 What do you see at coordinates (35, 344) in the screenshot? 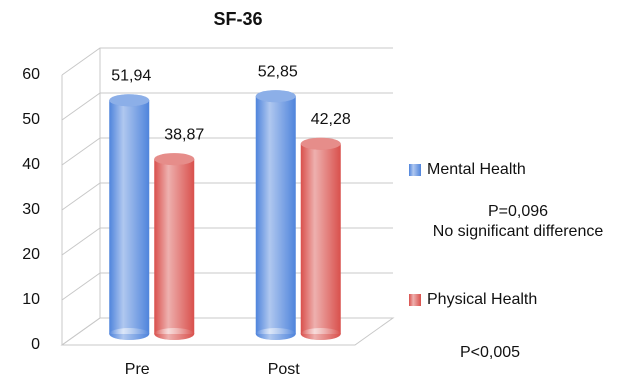
I see `y-tick-label: 0` at bounding box center [35, 344].